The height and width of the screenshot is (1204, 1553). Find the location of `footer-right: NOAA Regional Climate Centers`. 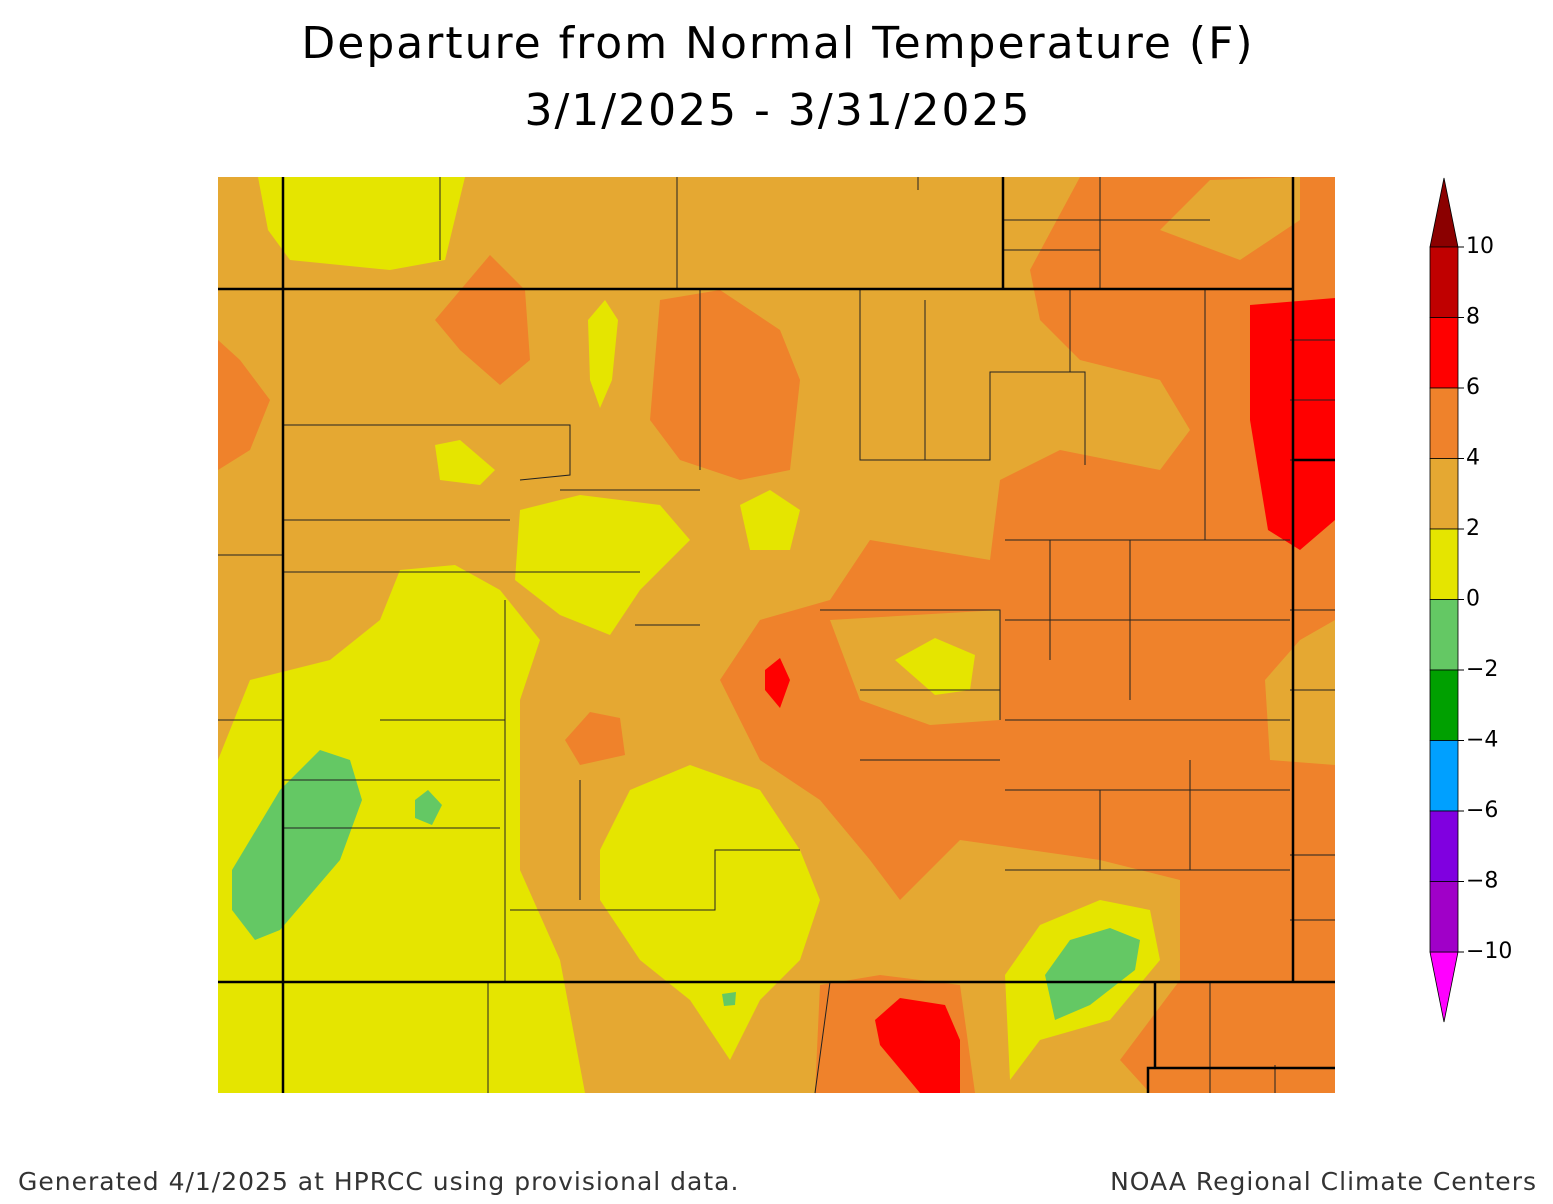

footer-right: NOAA Regional Climate Centers is located at coordinates (1323, 1181).